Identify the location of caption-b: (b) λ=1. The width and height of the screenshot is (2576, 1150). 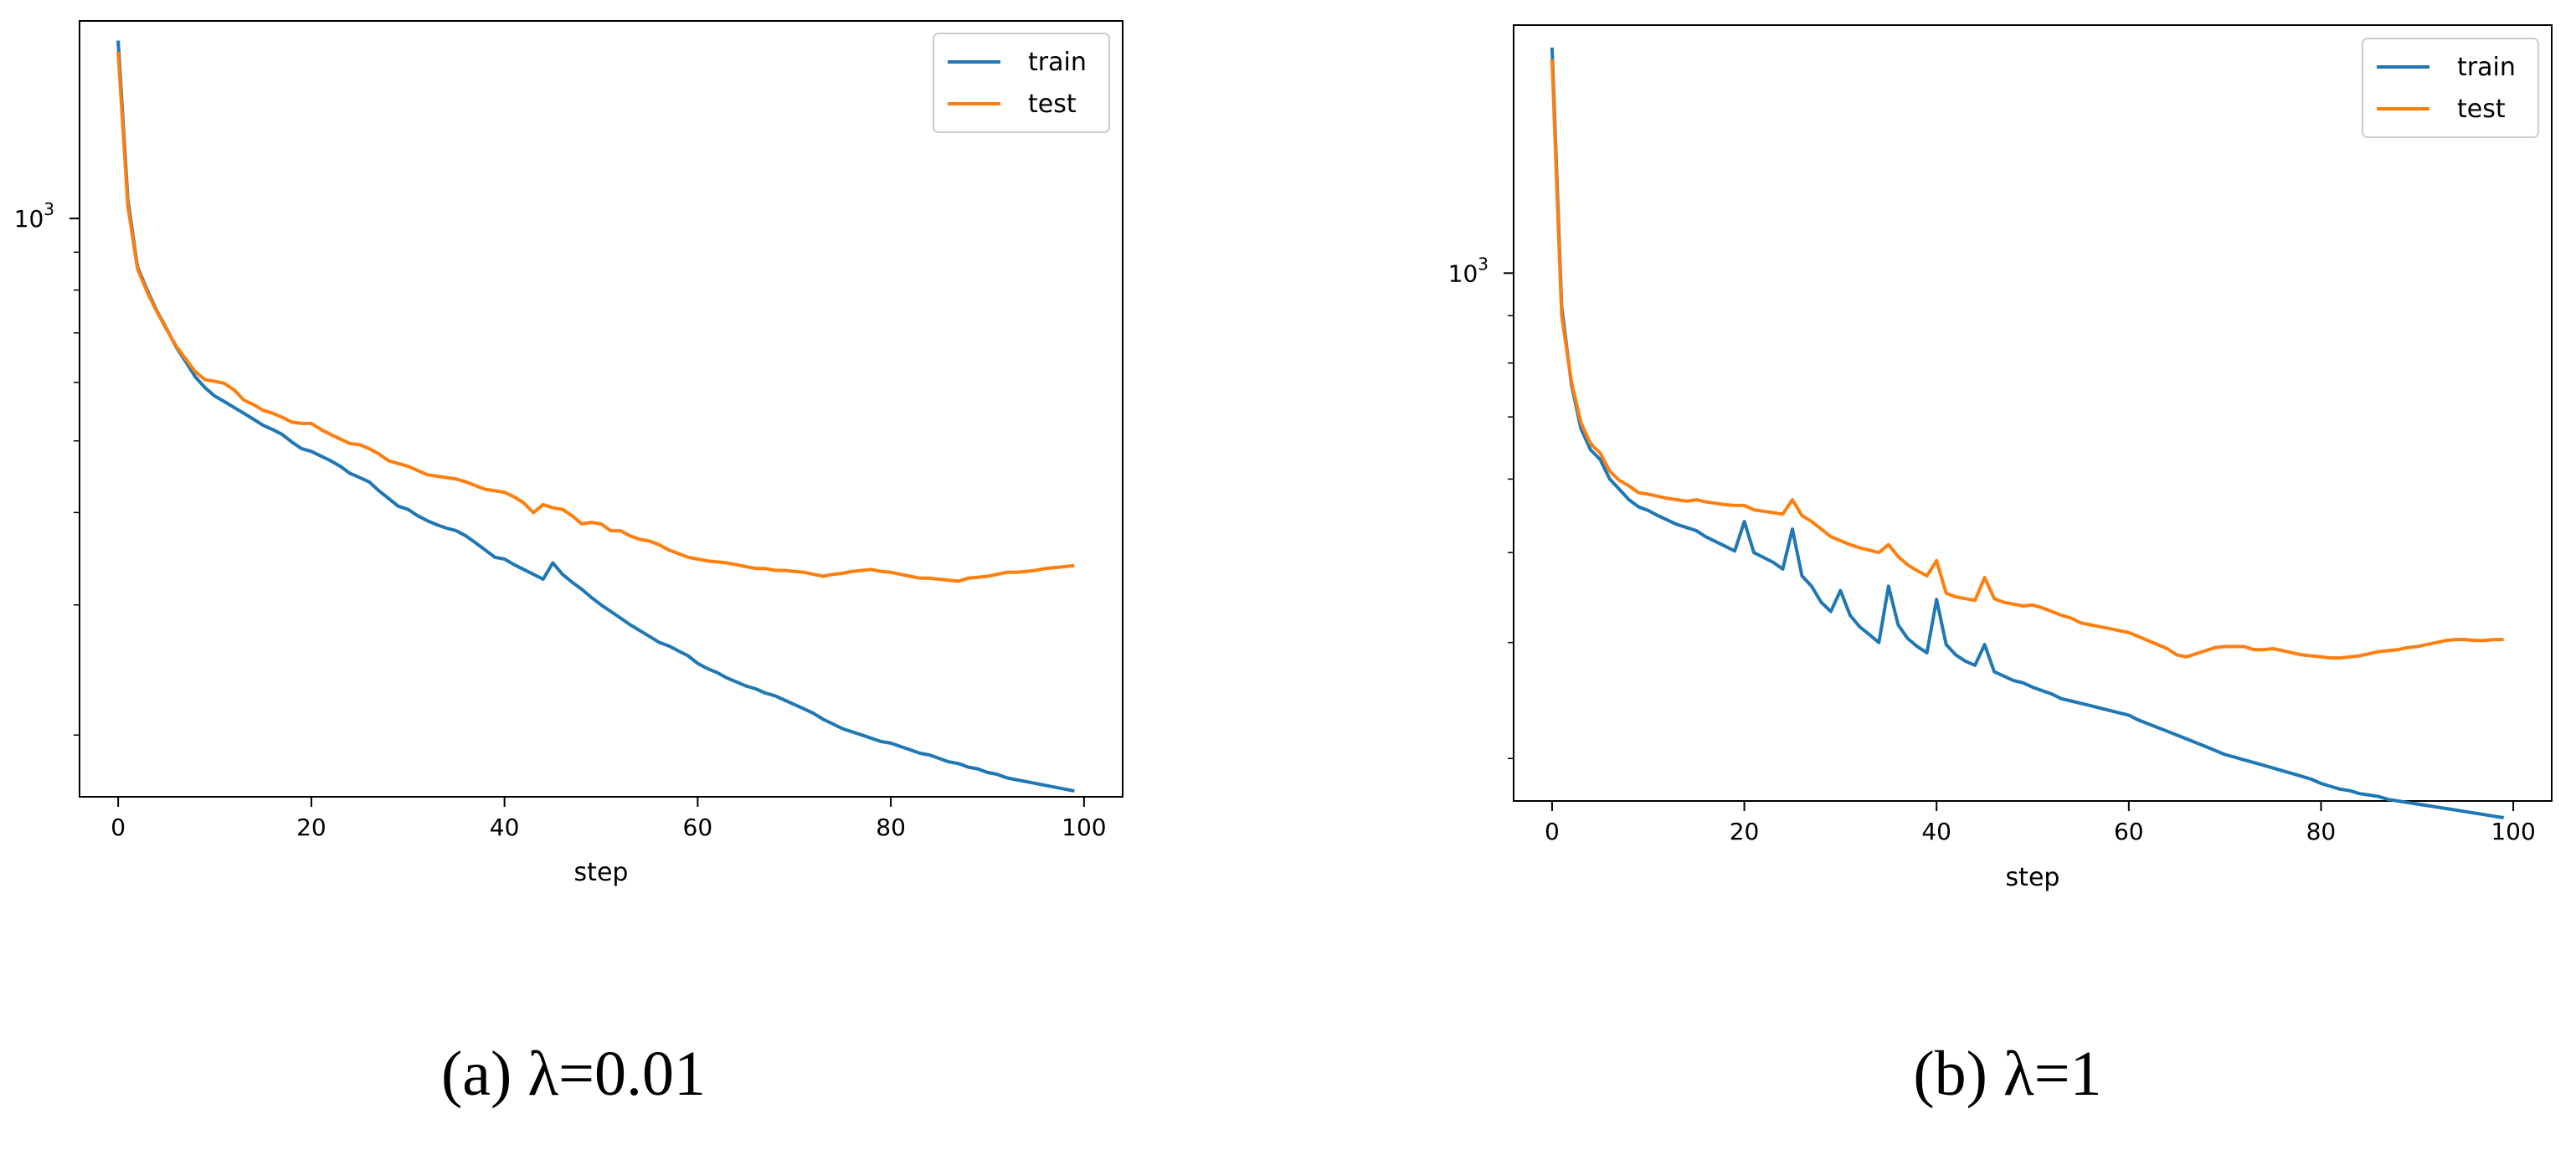
(2007, 1074).